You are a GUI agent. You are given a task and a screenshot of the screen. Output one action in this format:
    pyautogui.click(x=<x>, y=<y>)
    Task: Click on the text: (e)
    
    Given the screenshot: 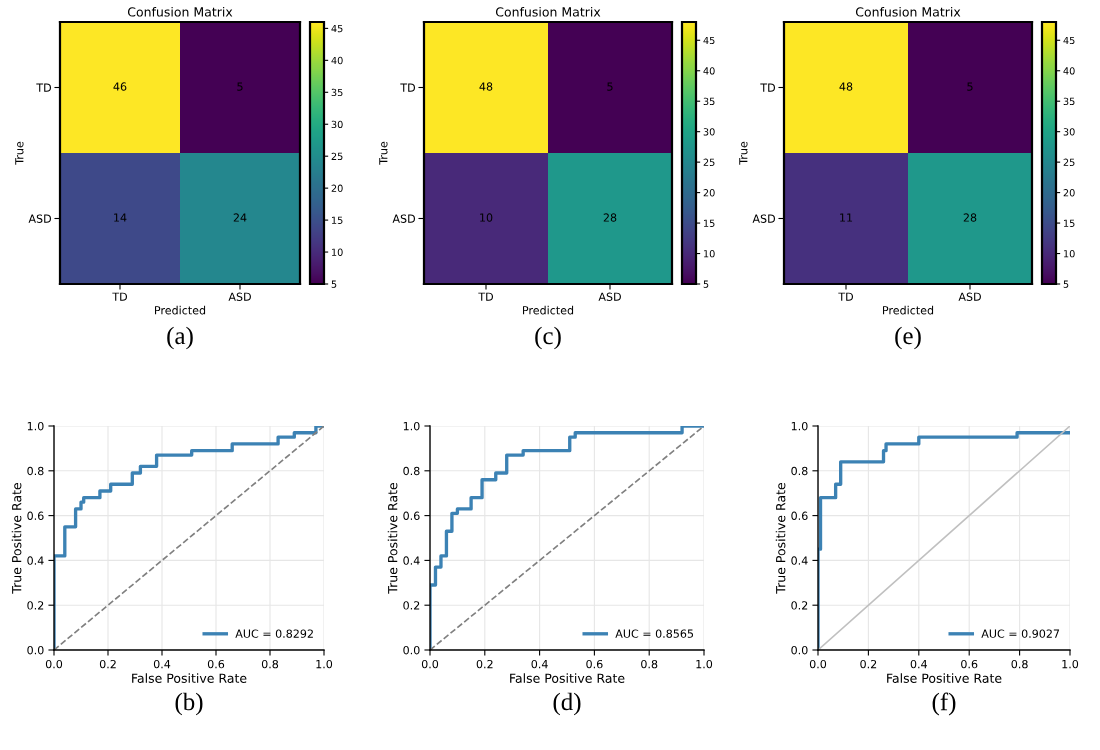 What is the action you would take?
    pyautogui.click(x=908, y=338)
    